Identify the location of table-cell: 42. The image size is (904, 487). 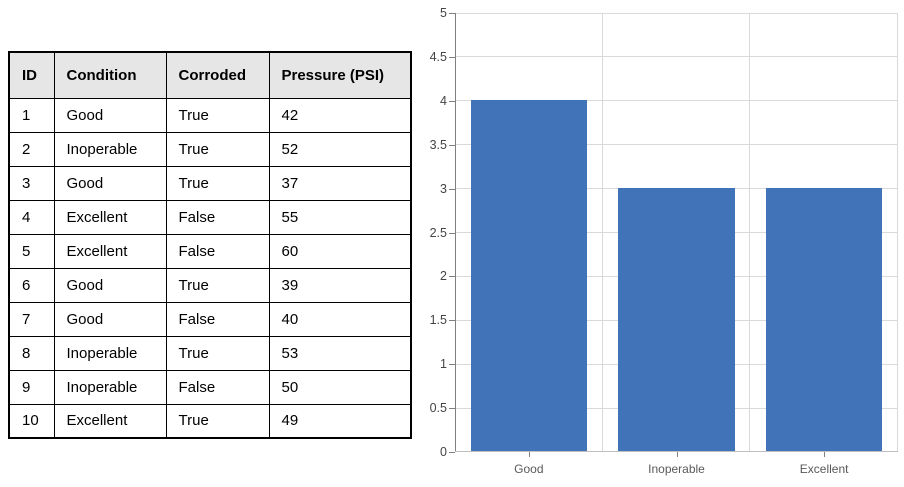
(340, 115).